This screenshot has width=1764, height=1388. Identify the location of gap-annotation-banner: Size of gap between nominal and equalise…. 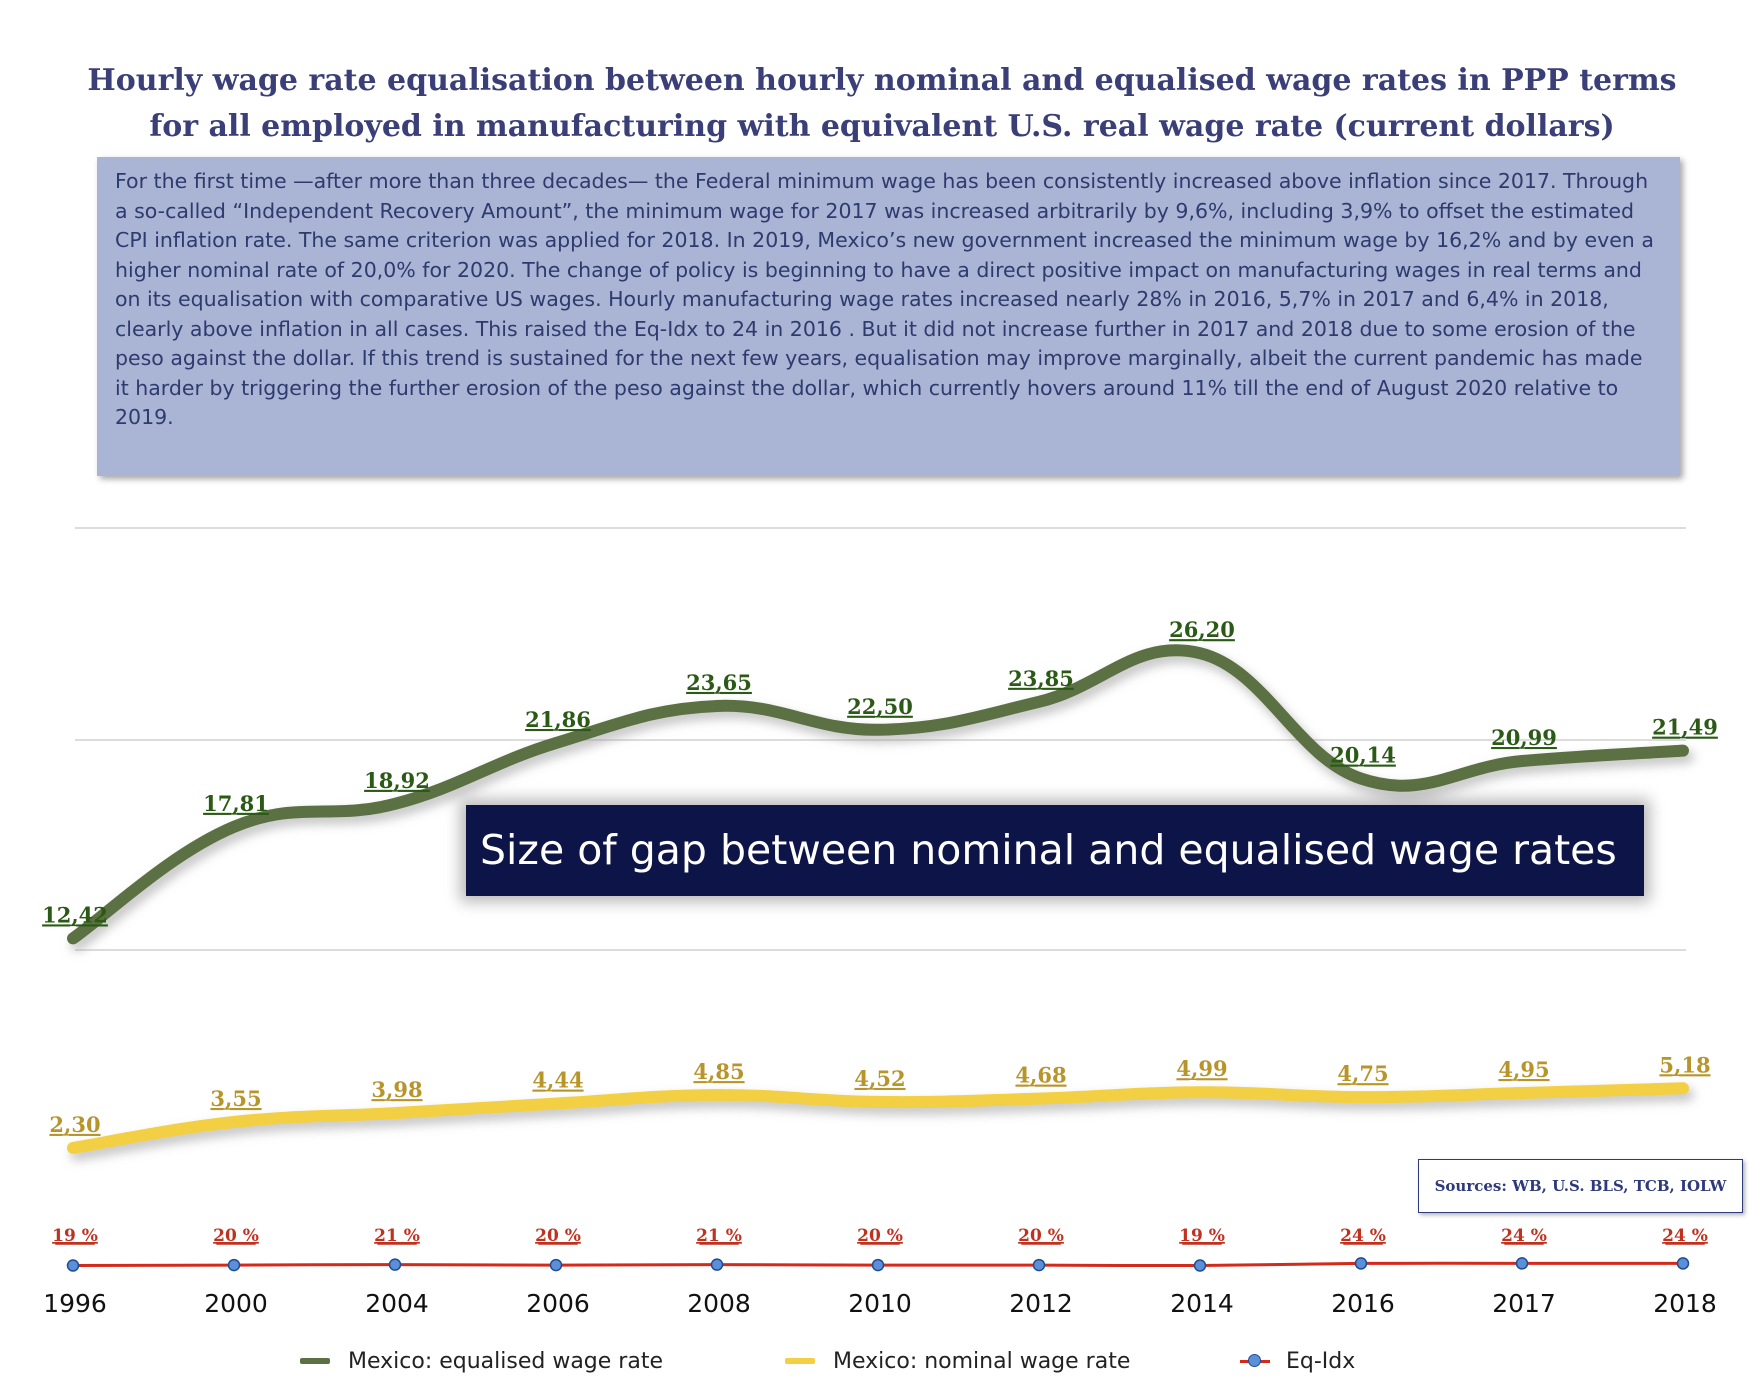
(1055, 850).